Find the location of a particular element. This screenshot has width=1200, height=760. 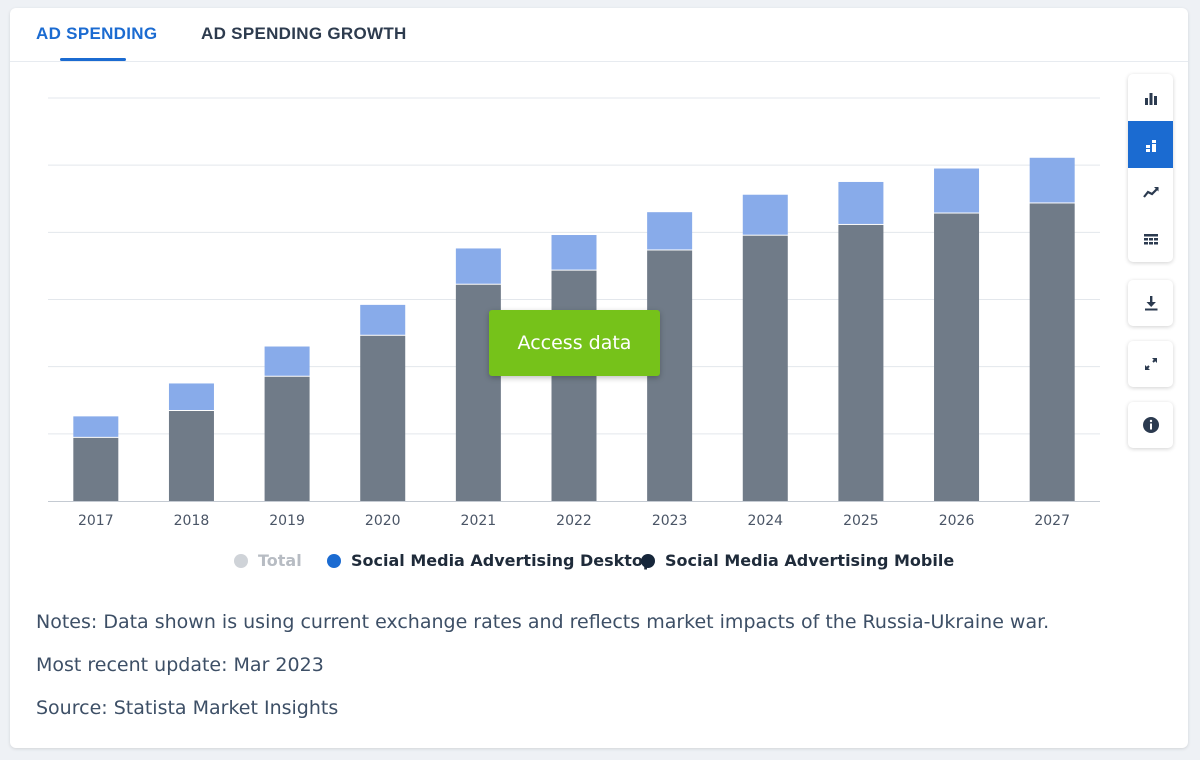

fullscreen-button is located at coordinates (1150, 364).